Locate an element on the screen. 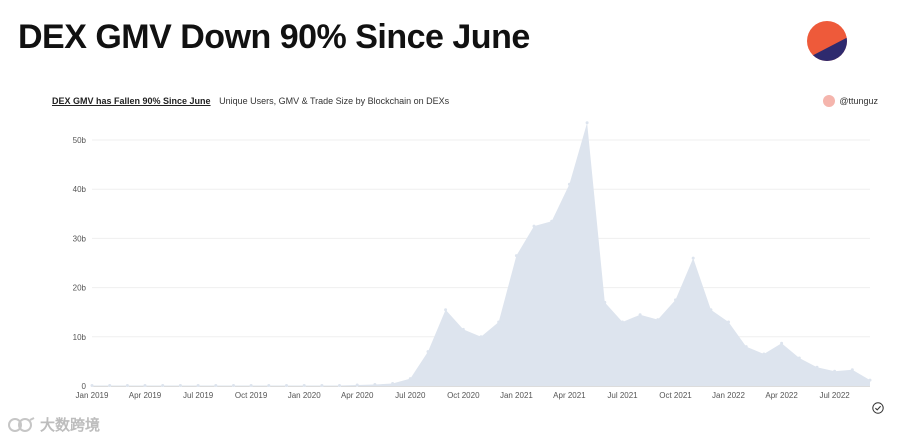 The width and height of the screenshot is (900, 440). x-tick-label: Jul 2020 is located at coordinates (410, 395).